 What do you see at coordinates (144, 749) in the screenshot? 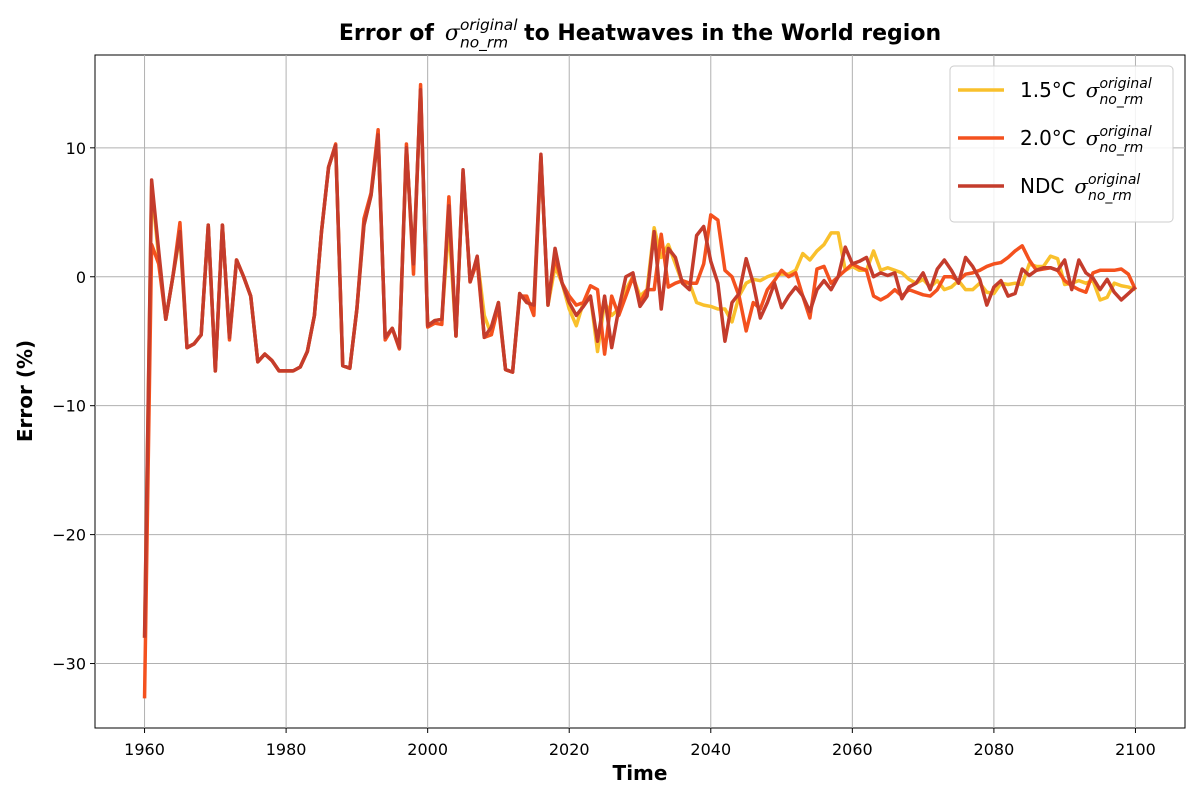
I see `x-tick-label: 1960` at bounding box center [144, 749].